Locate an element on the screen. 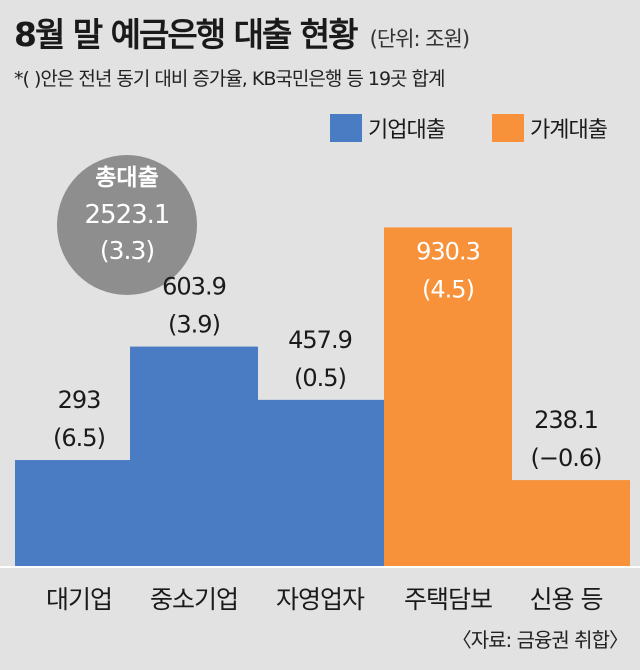 The image size is (640, 670). legend-item-corporate: 기업대출 is located at coordinates (388, 128).